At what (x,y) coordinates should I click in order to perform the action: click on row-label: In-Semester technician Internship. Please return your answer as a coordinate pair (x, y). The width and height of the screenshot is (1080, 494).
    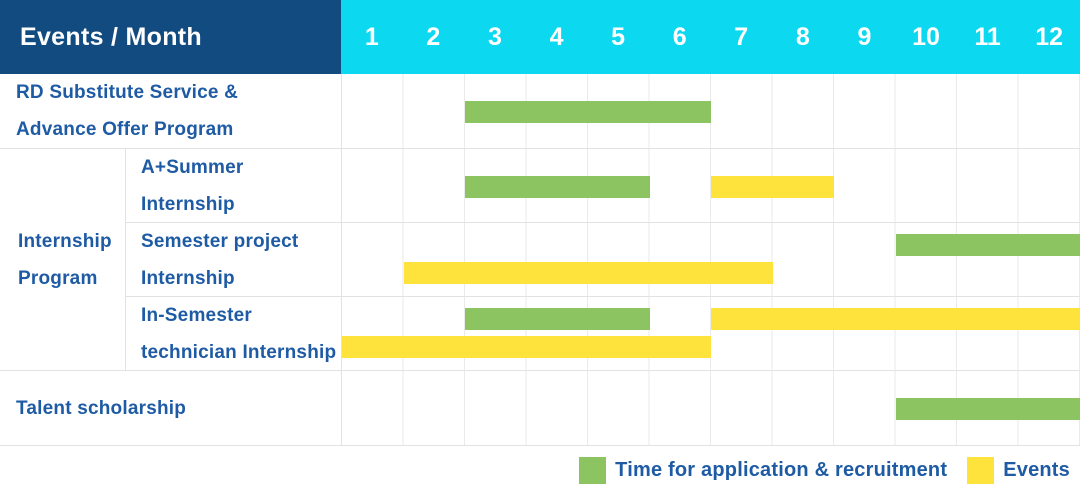
    Looking at the image, I should click on (233, 334).